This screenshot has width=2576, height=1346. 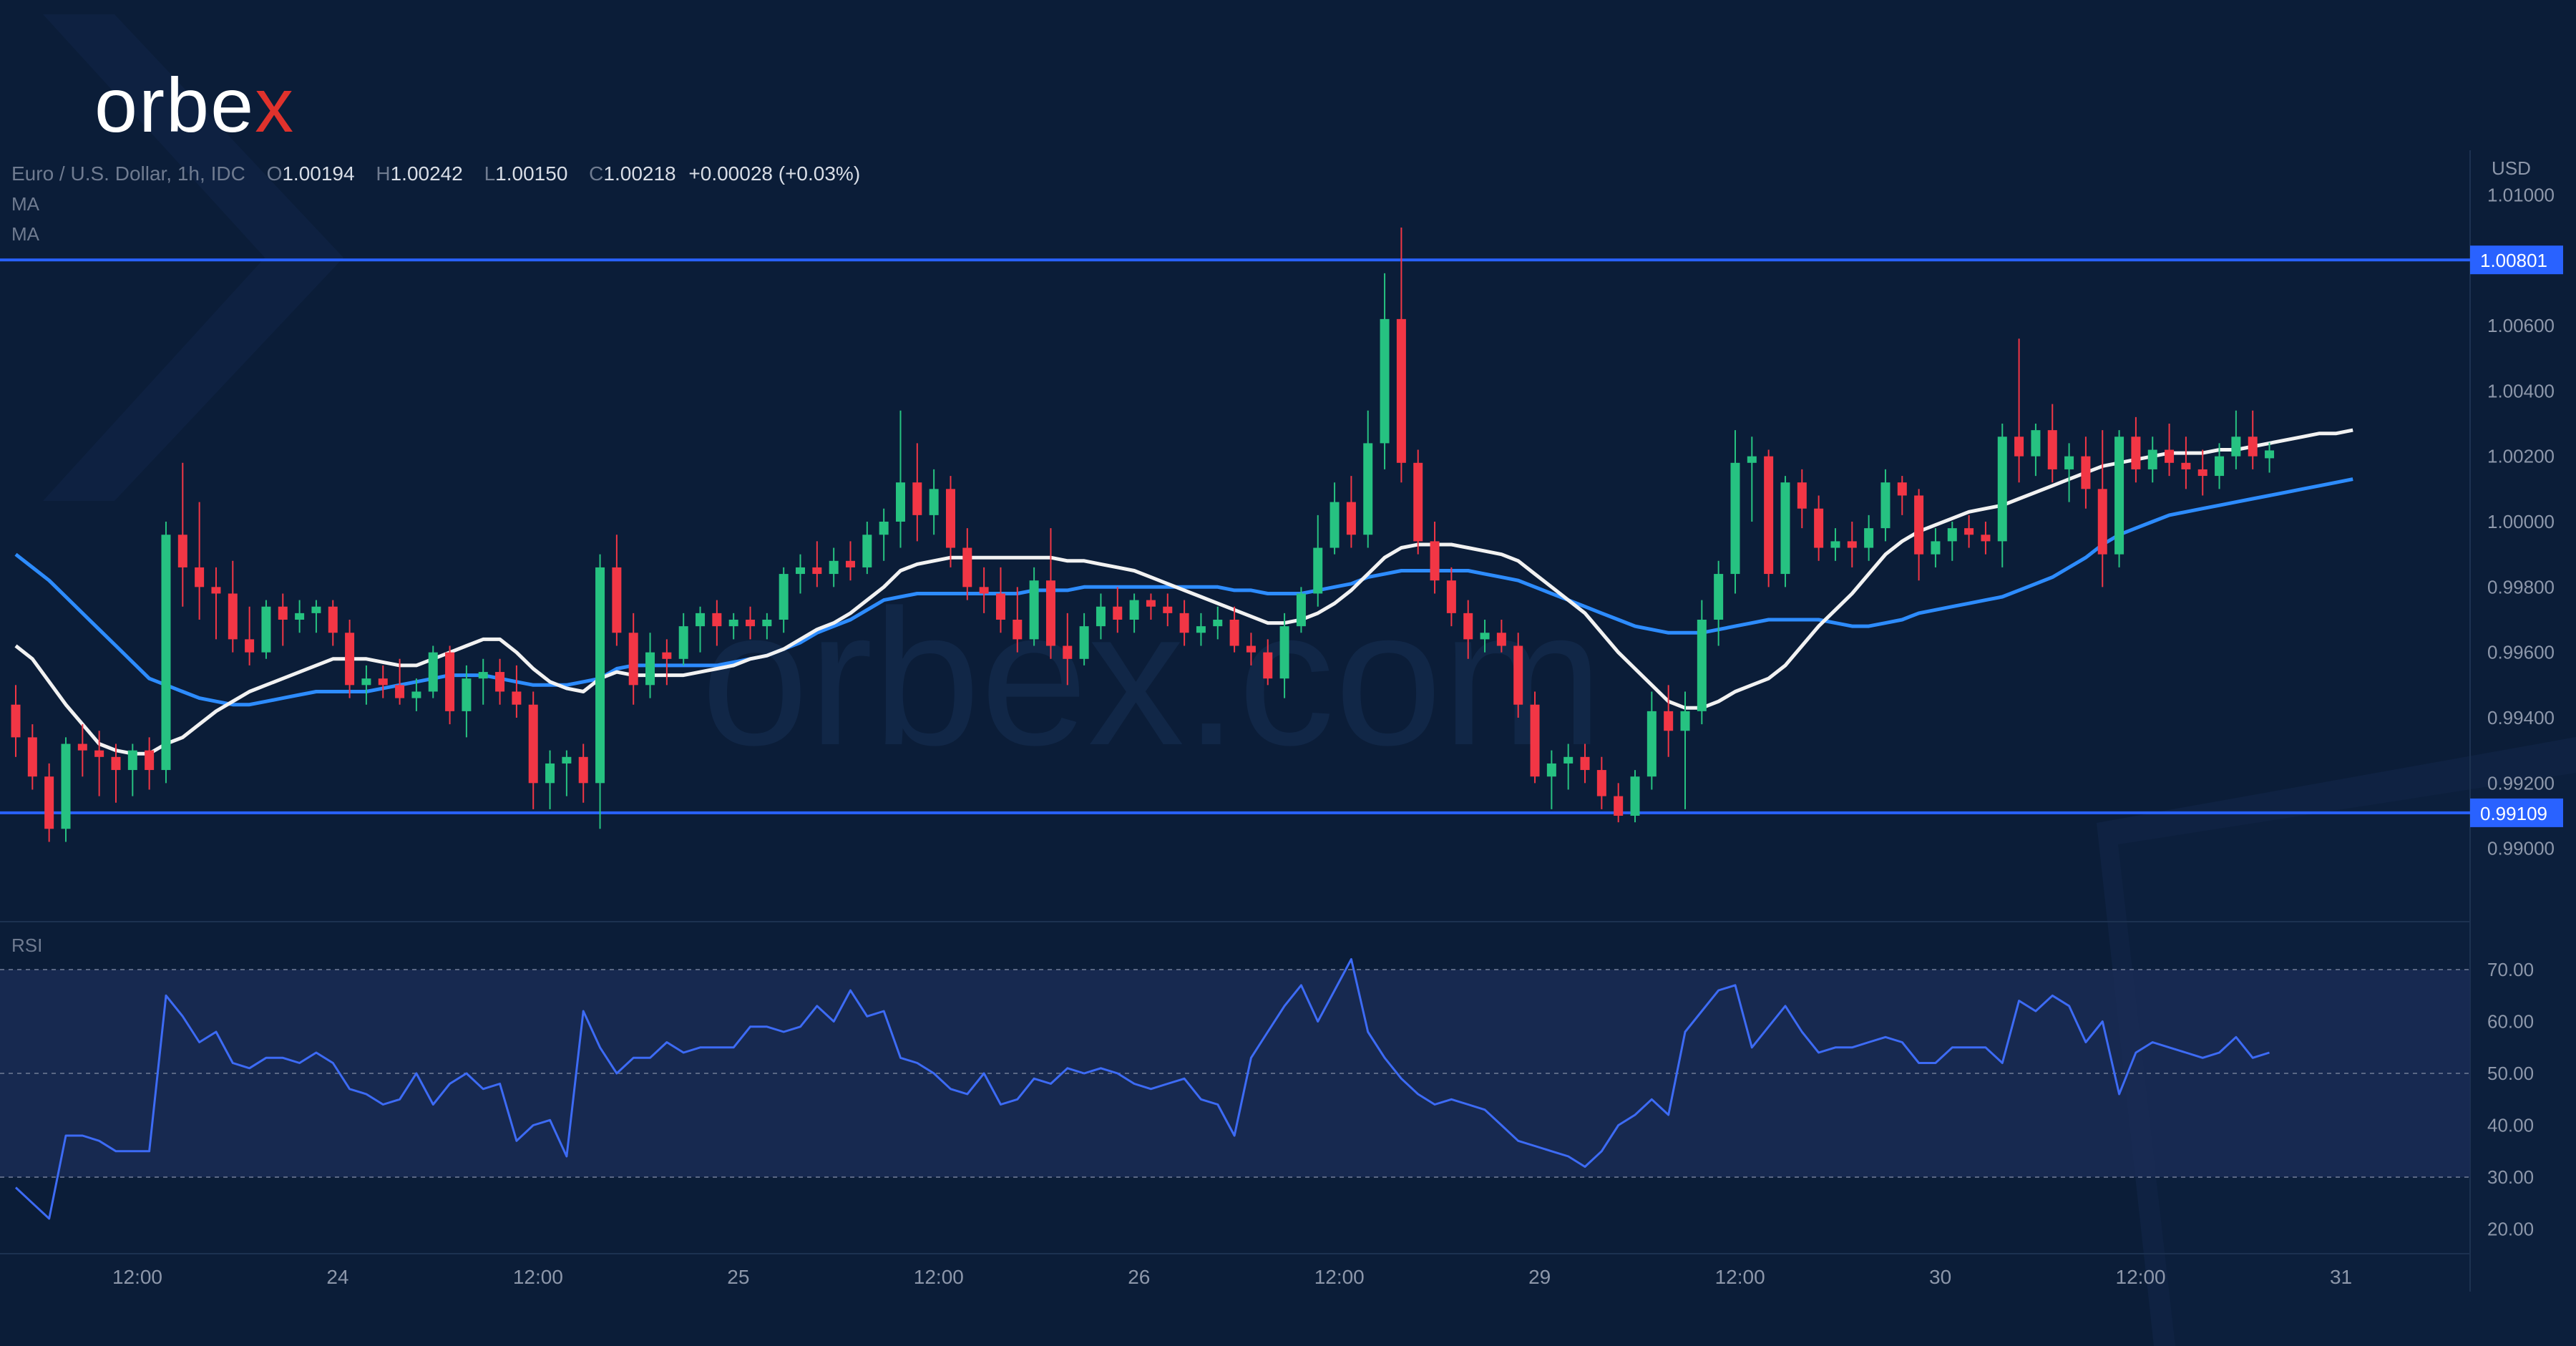 What do you see at coordinates (25, 204) in the screenshot?
I see `ma-legend-1: MA` at bounding box center [25, 204].